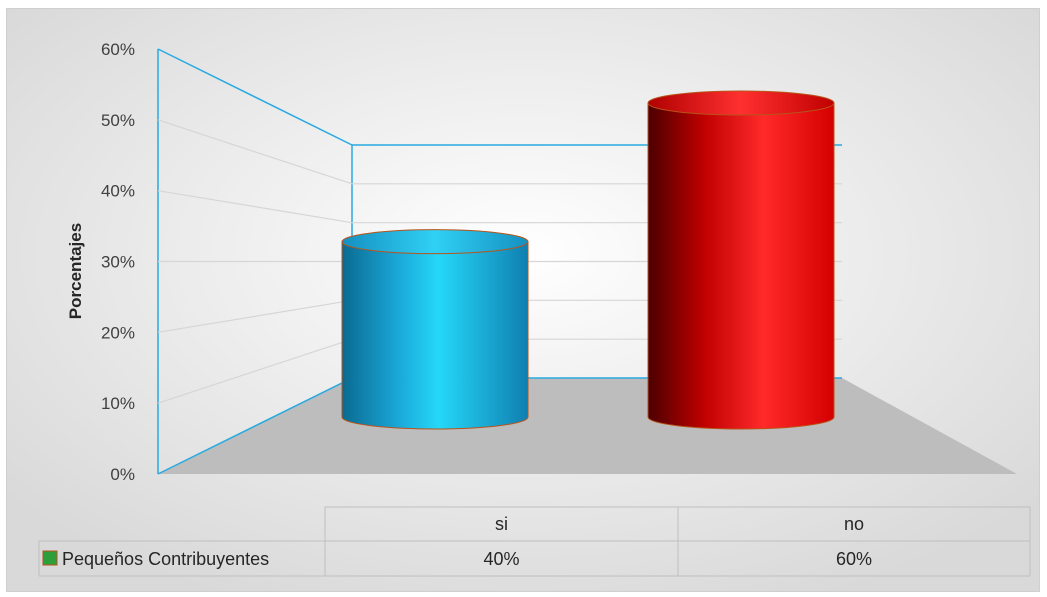 This screenshot has height=597, width=1047. I want to click on data-value-label: 60%, so click(854, 559).